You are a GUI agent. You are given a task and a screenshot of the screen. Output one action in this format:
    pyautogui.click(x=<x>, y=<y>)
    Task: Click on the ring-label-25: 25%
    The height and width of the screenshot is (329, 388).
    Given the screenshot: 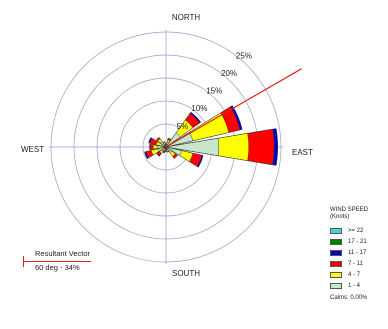 What is the action you would take?
    pyautogui.click(x=244, y=55)
    